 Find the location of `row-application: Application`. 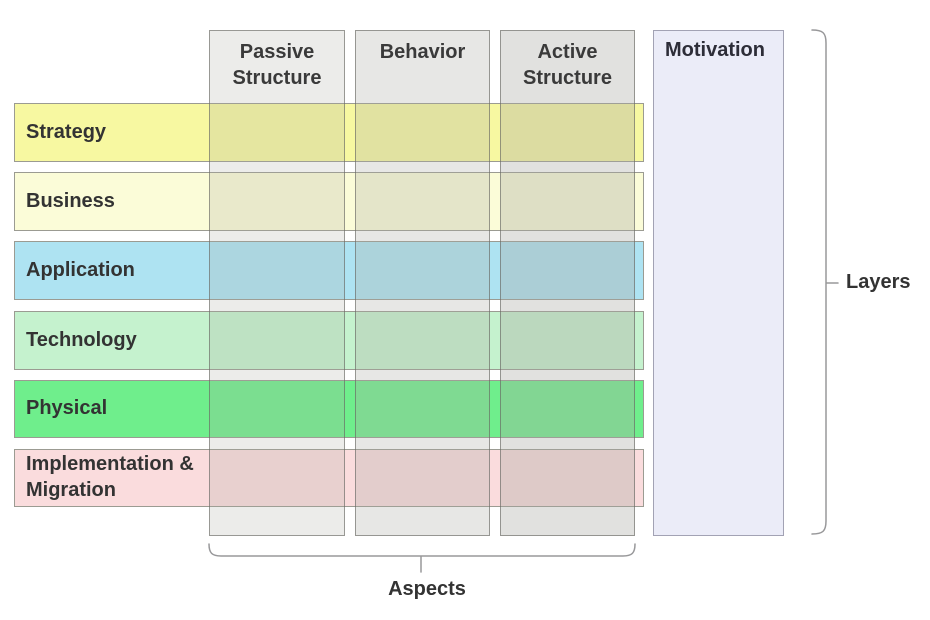

row-application: Application is located at coordinates (329, 270).